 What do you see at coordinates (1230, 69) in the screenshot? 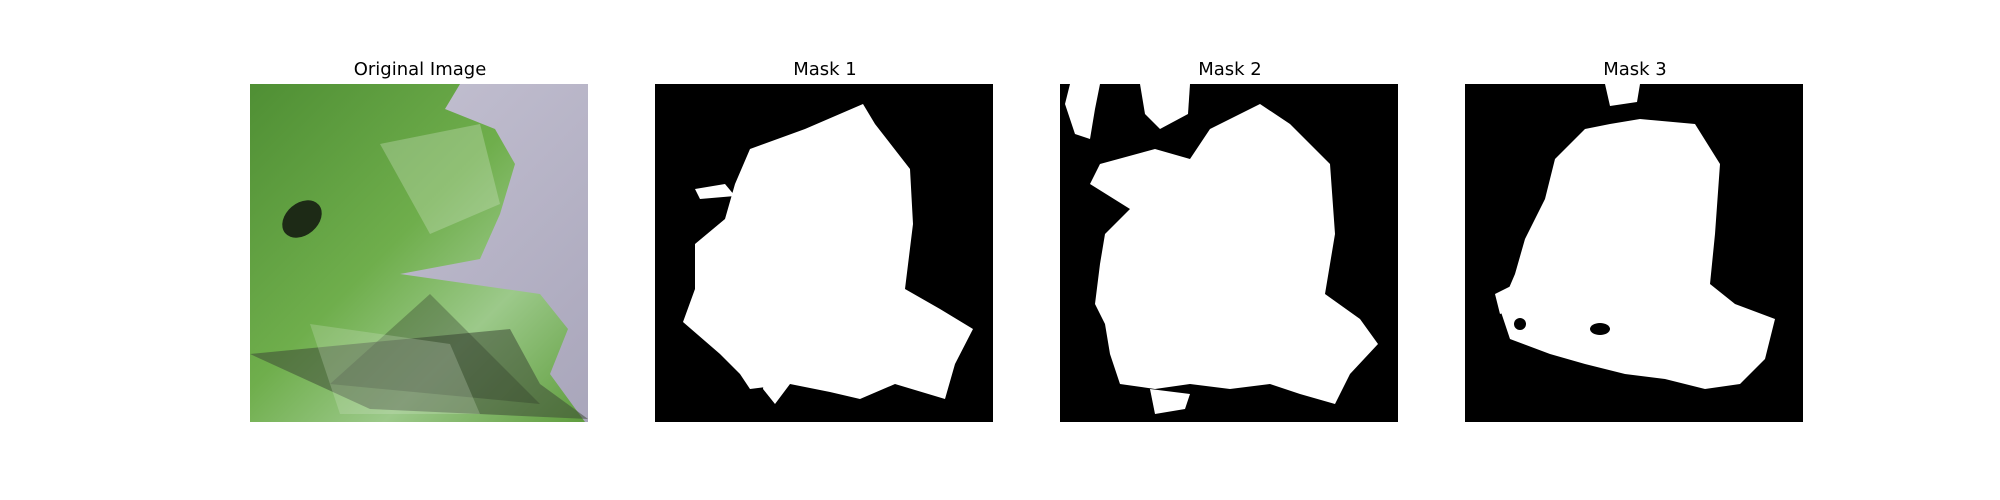
I see `panel-title: Mask 2` at bounding box center [1230, 69].